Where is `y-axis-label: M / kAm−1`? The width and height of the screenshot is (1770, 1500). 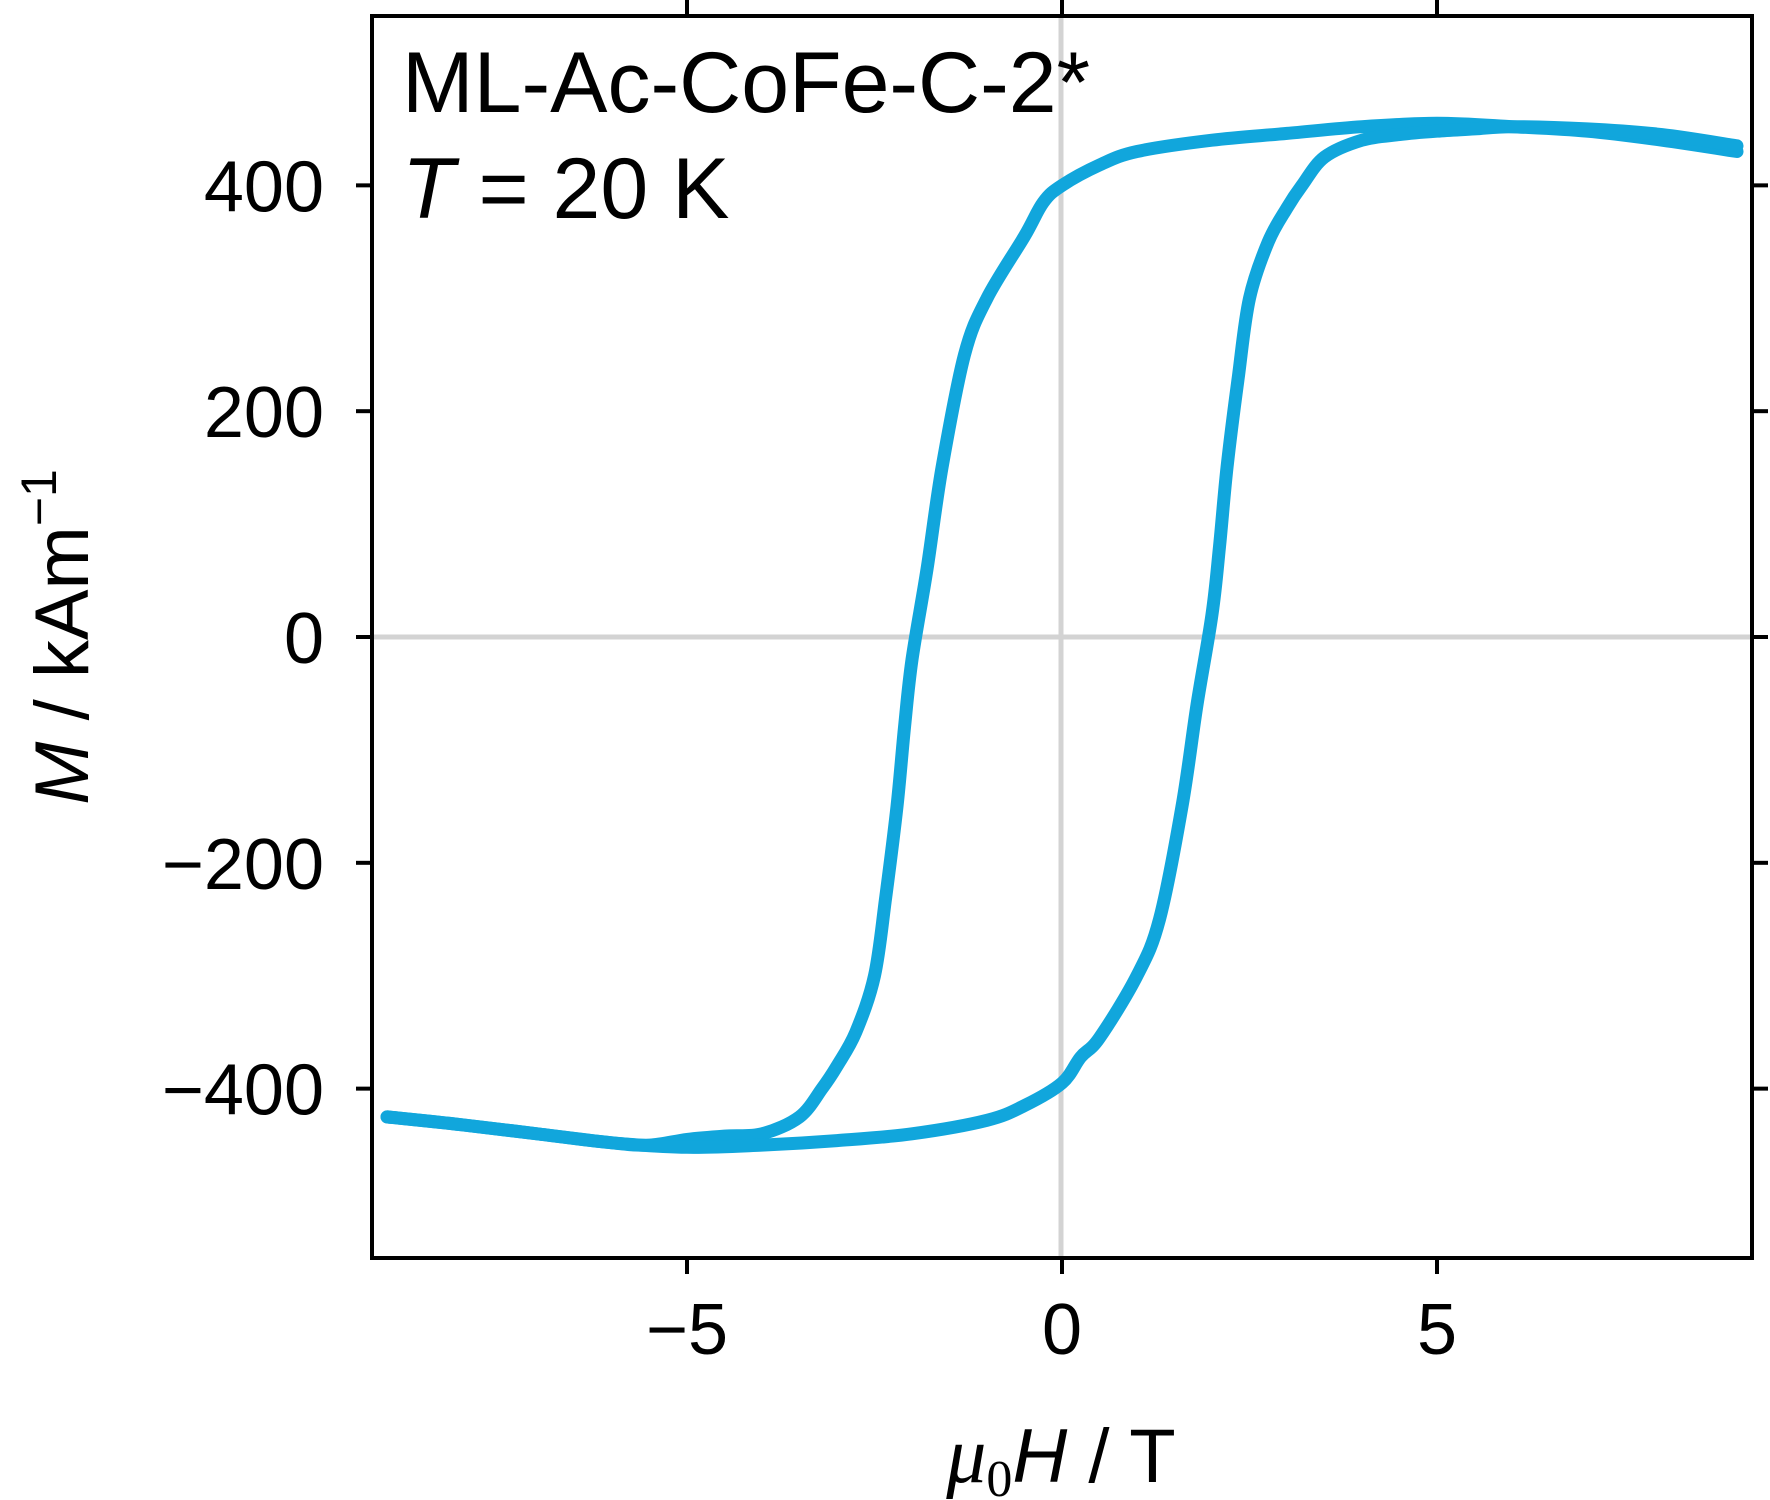 y-axis-label: M / kAm−1 is located at coordinates (58, 637).